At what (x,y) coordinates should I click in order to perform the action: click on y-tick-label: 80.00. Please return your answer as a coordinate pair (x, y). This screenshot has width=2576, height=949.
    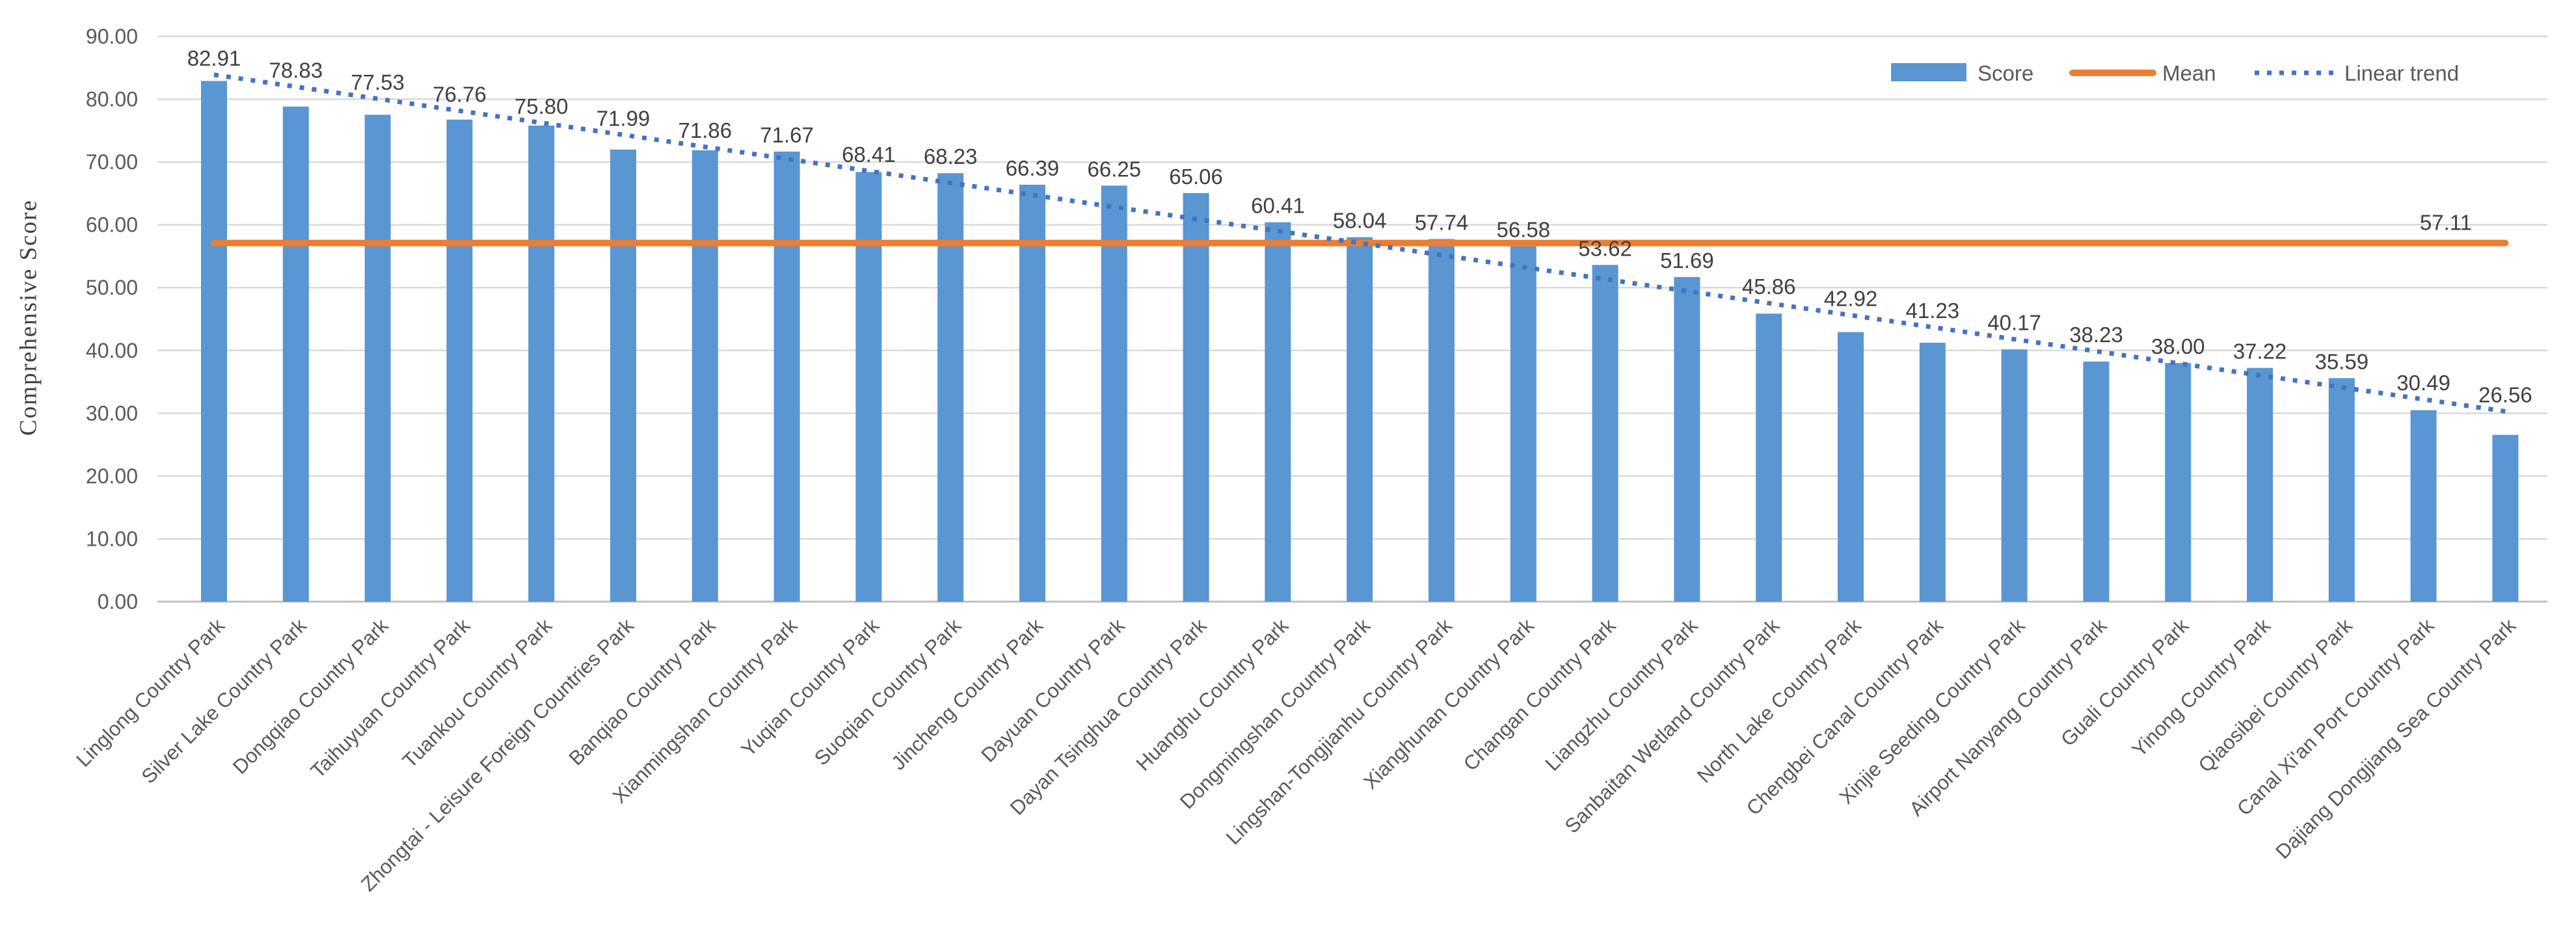
    Looking at the image, I should click on (112, 100).